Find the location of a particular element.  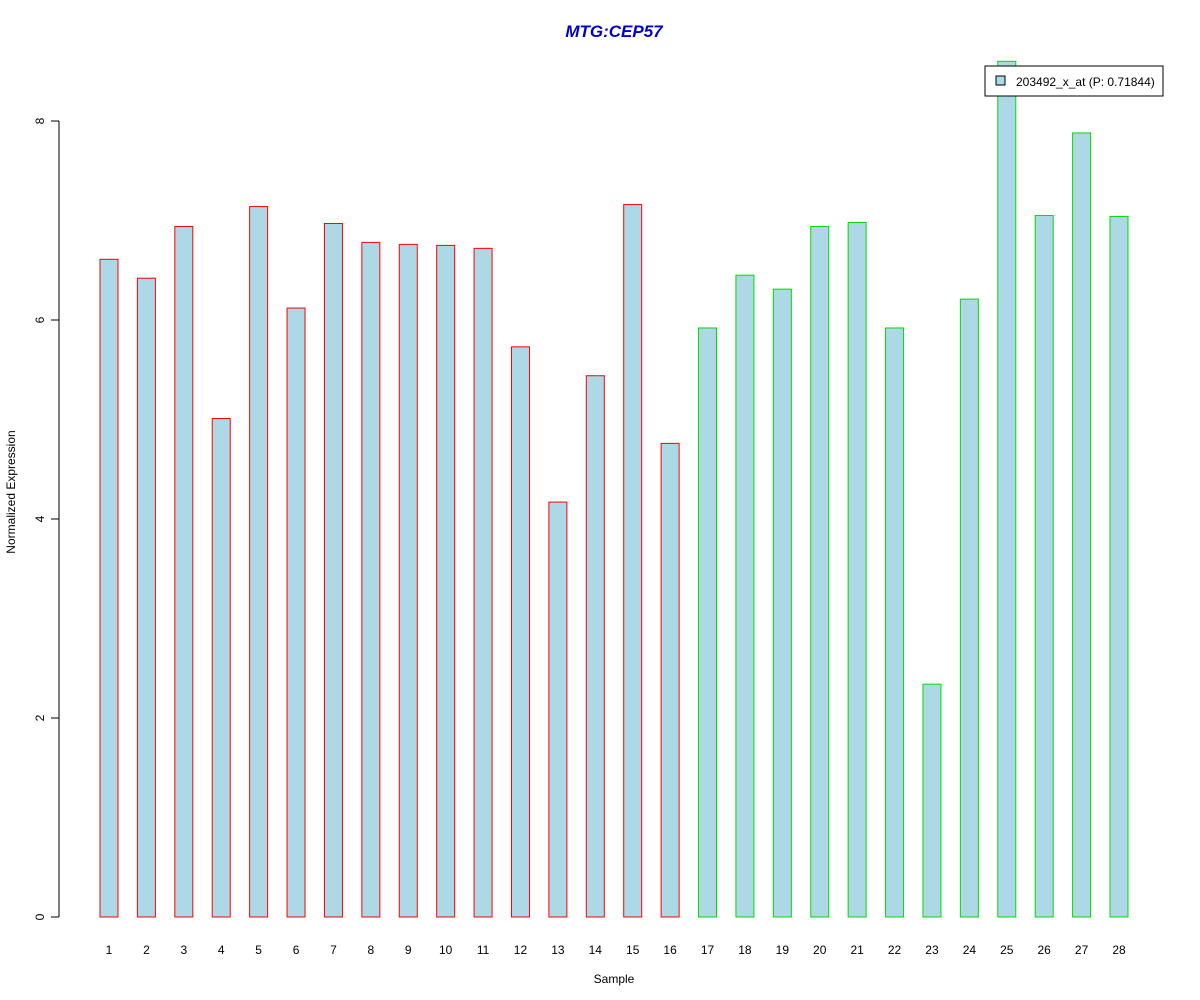

x-tick-label: 24 is located at coordinates (970, 950).